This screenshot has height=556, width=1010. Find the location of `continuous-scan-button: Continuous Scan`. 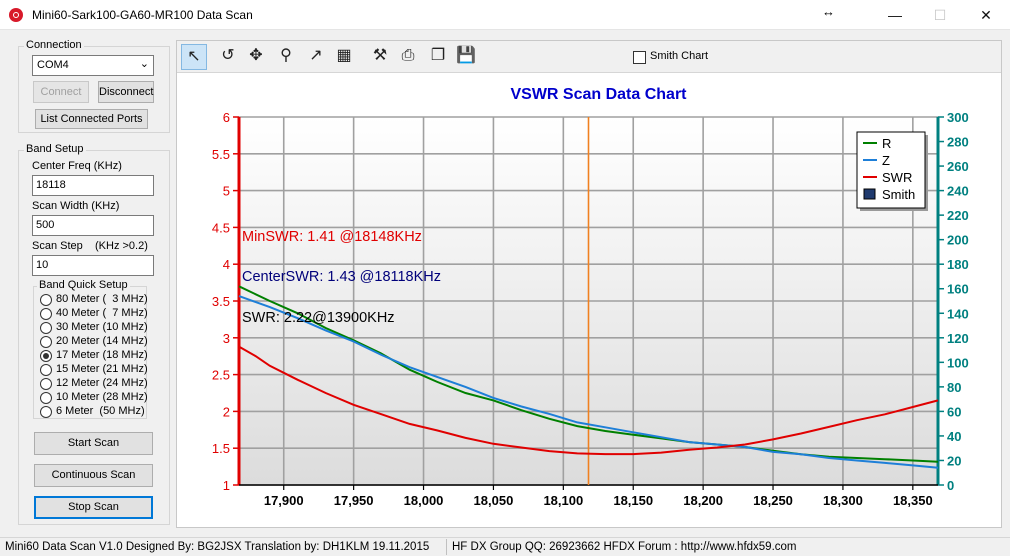

continuous-scan-button: Continuous Scan is located at coordinates (93, 475).